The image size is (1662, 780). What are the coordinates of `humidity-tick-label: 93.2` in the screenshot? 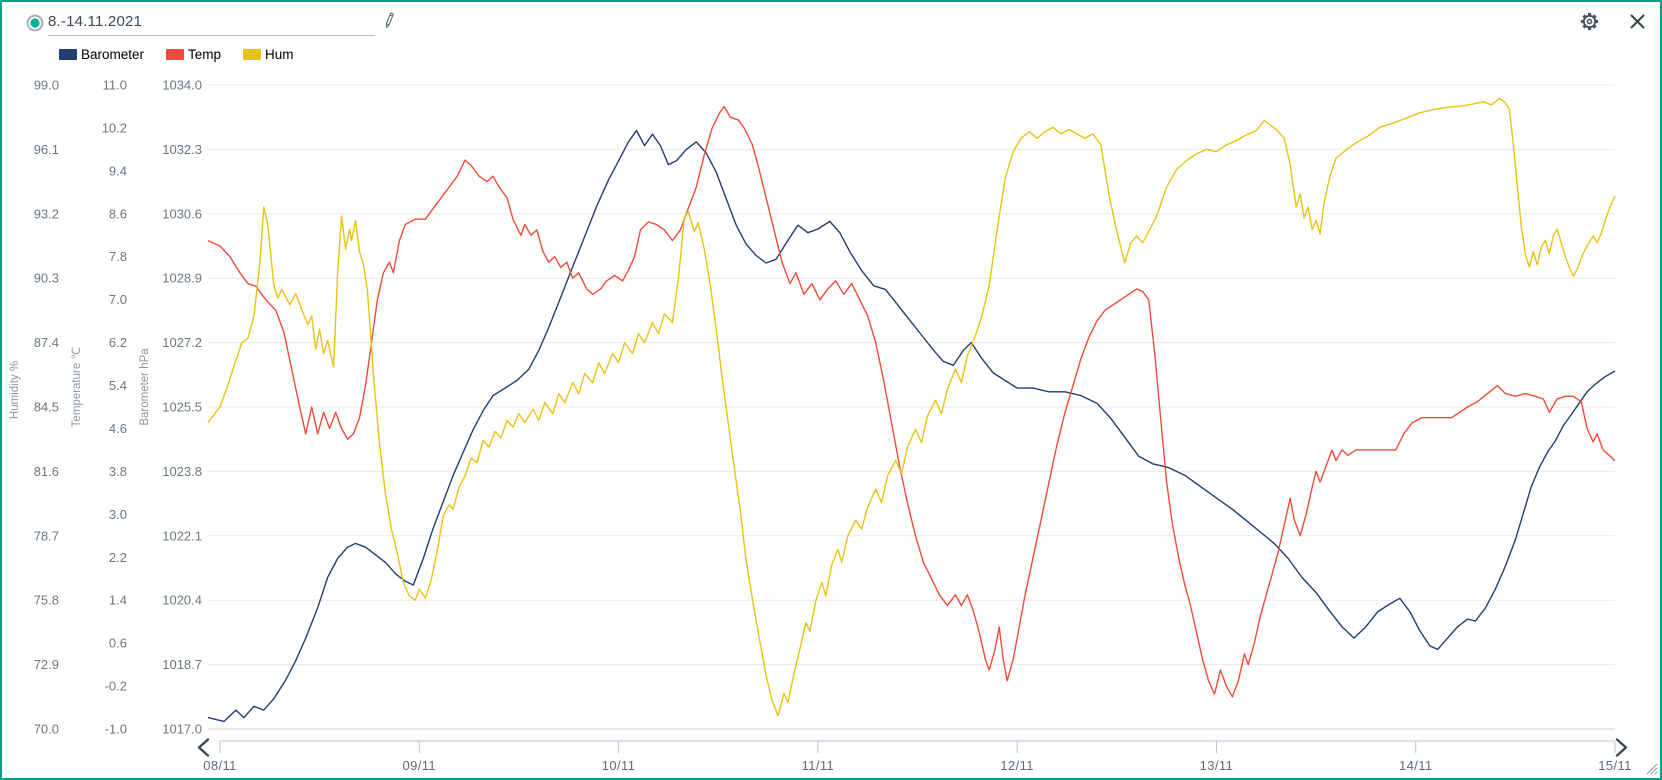 It's located at (46, 213).